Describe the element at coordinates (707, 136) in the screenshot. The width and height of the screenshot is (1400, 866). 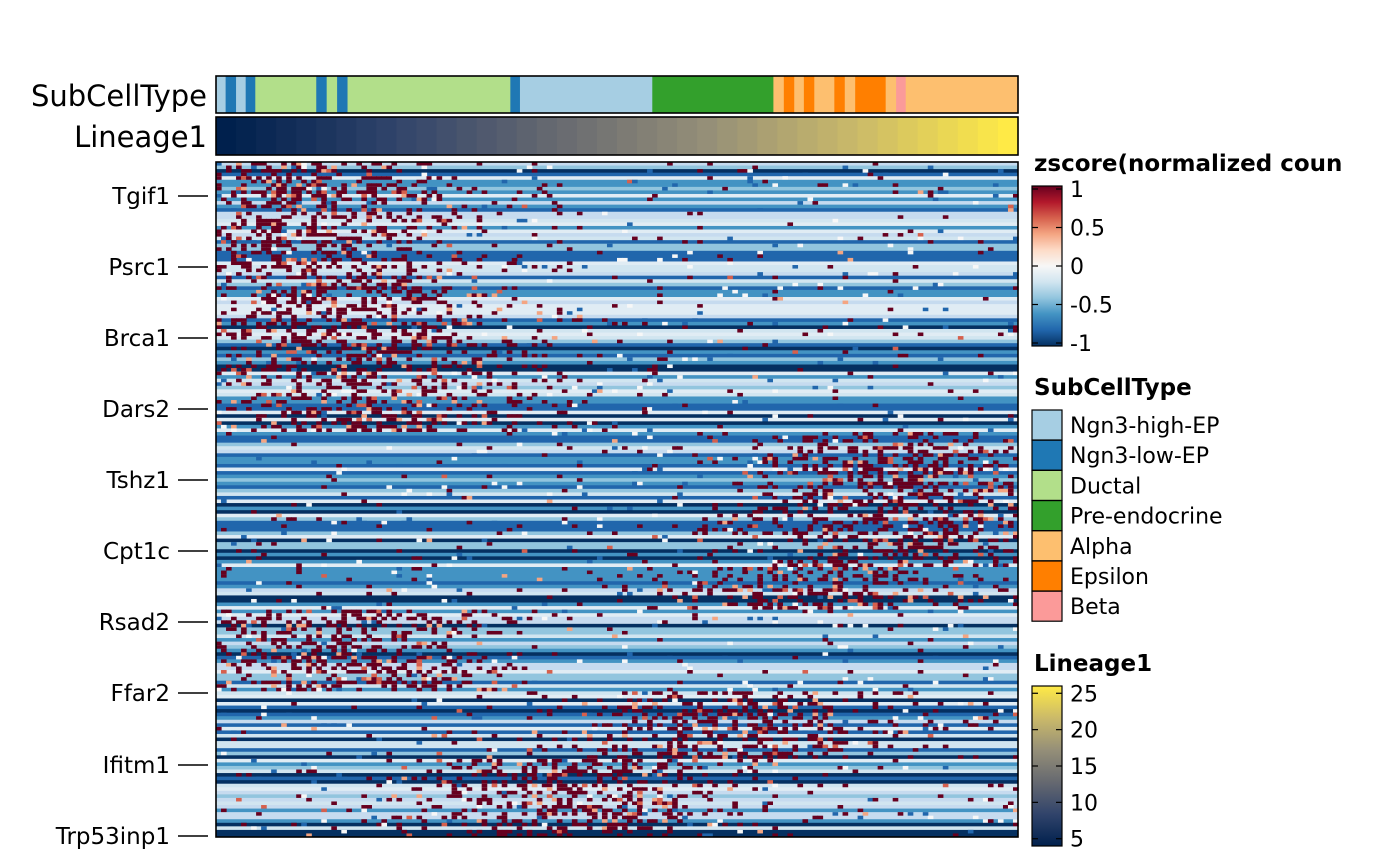
I see `lineage1-cell-block` at that location.